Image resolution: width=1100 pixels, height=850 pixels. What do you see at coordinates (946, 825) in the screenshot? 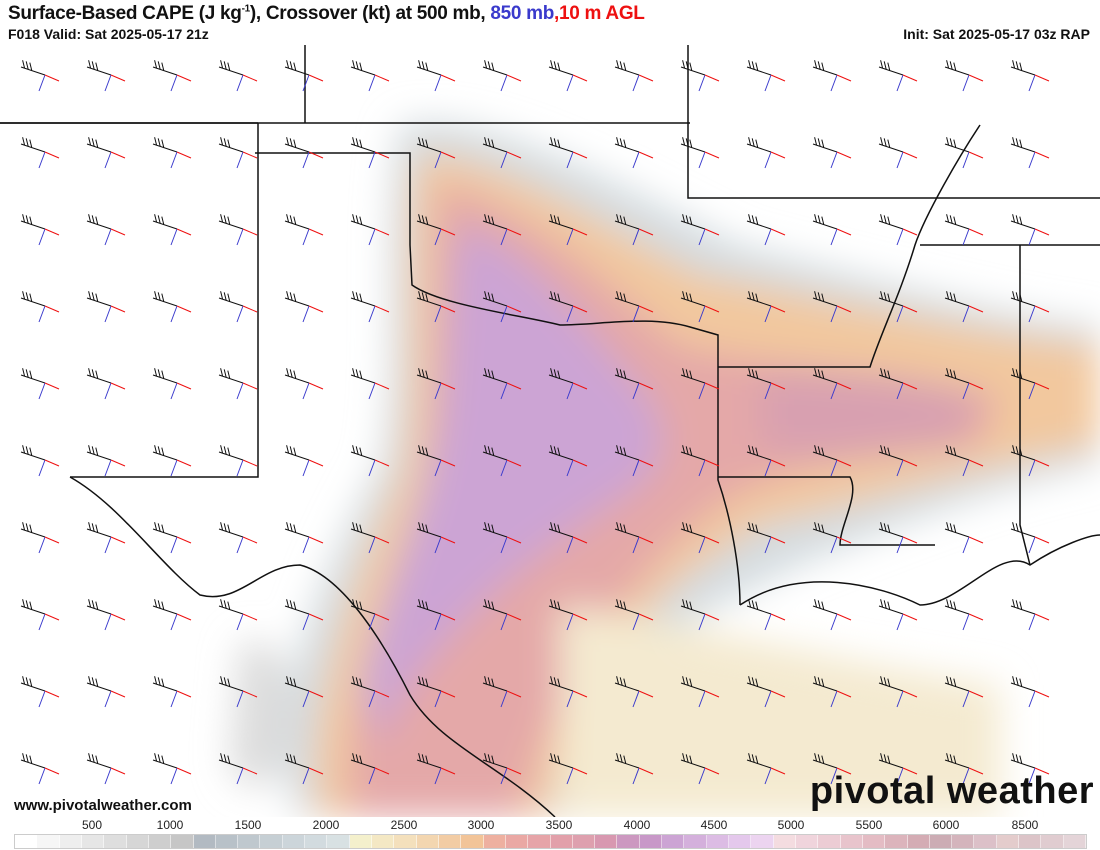
I see `colorbar-label: 6000` at bounding box center [946, 825].